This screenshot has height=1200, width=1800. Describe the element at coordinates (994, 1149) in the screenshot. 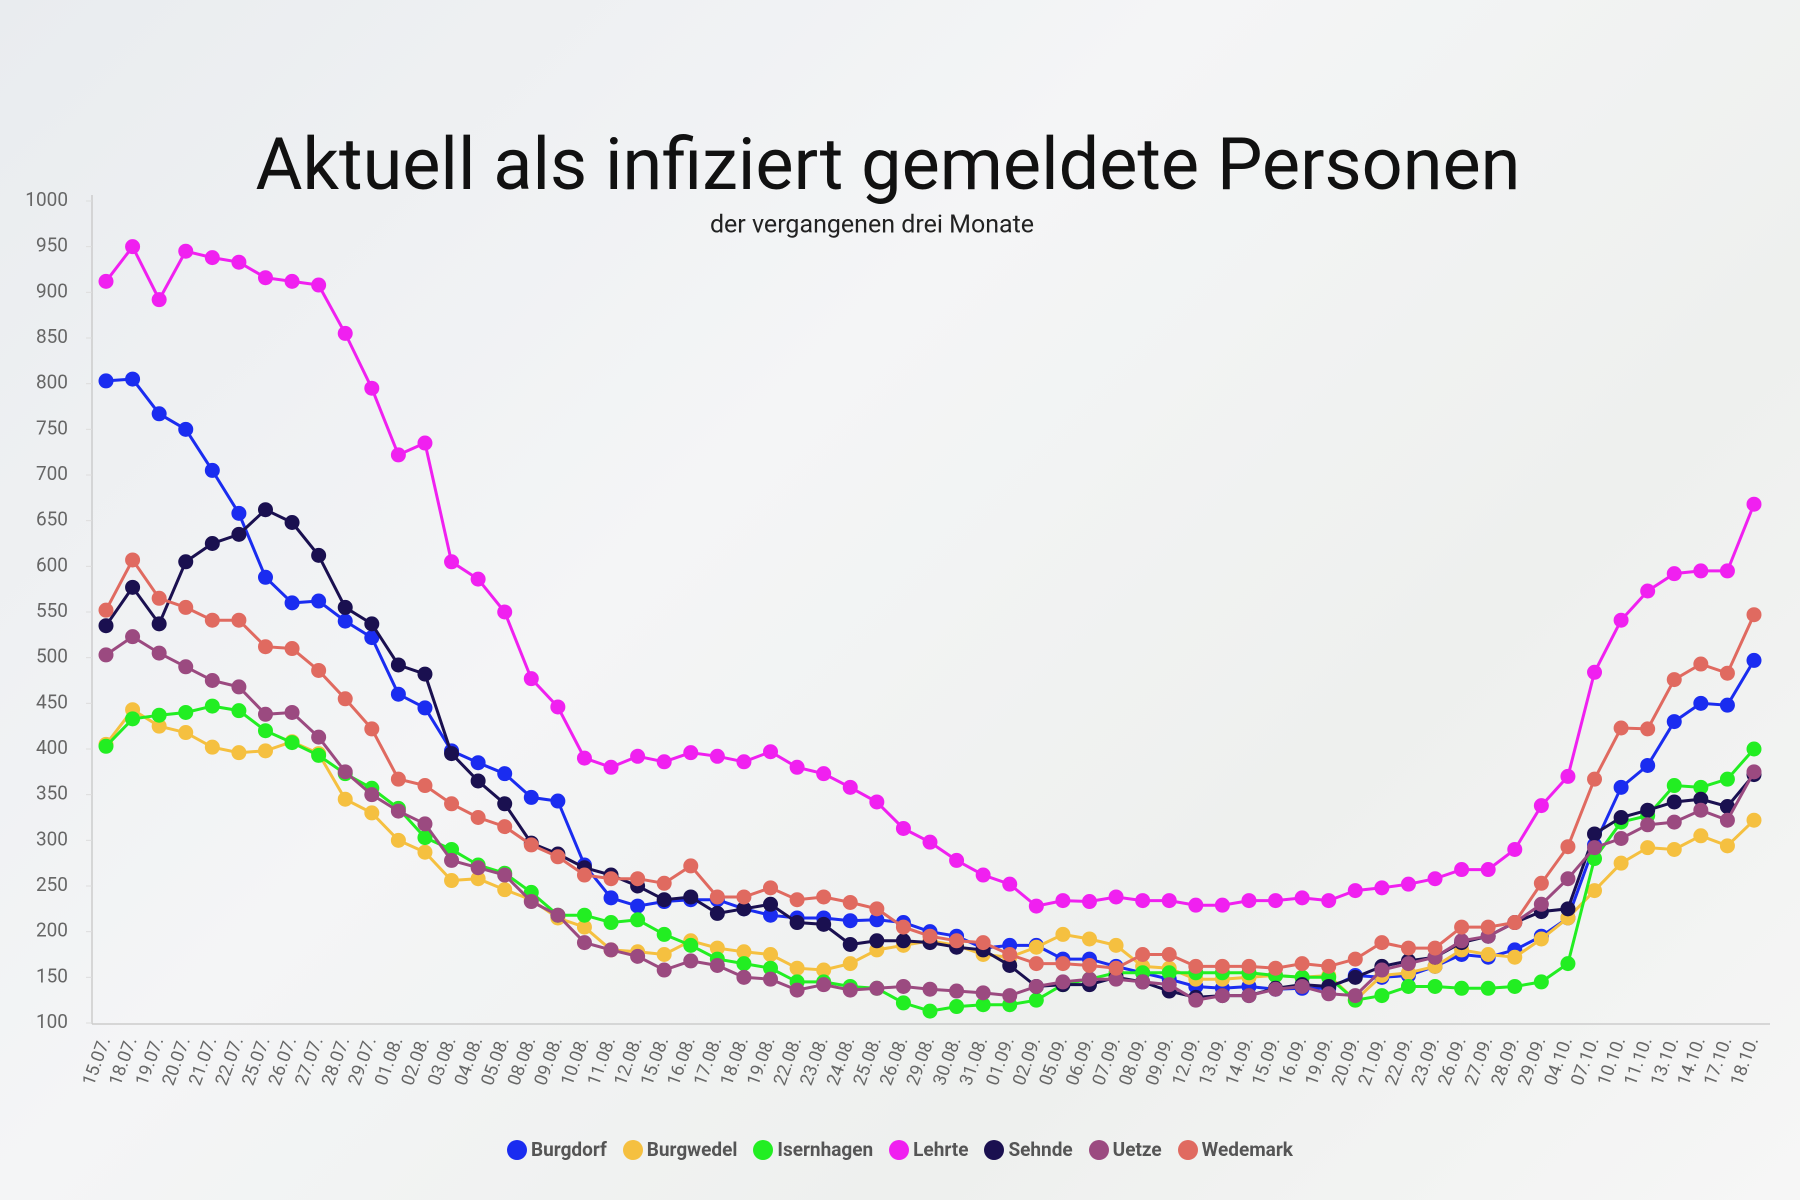

I see `legend-swatch` at that location.